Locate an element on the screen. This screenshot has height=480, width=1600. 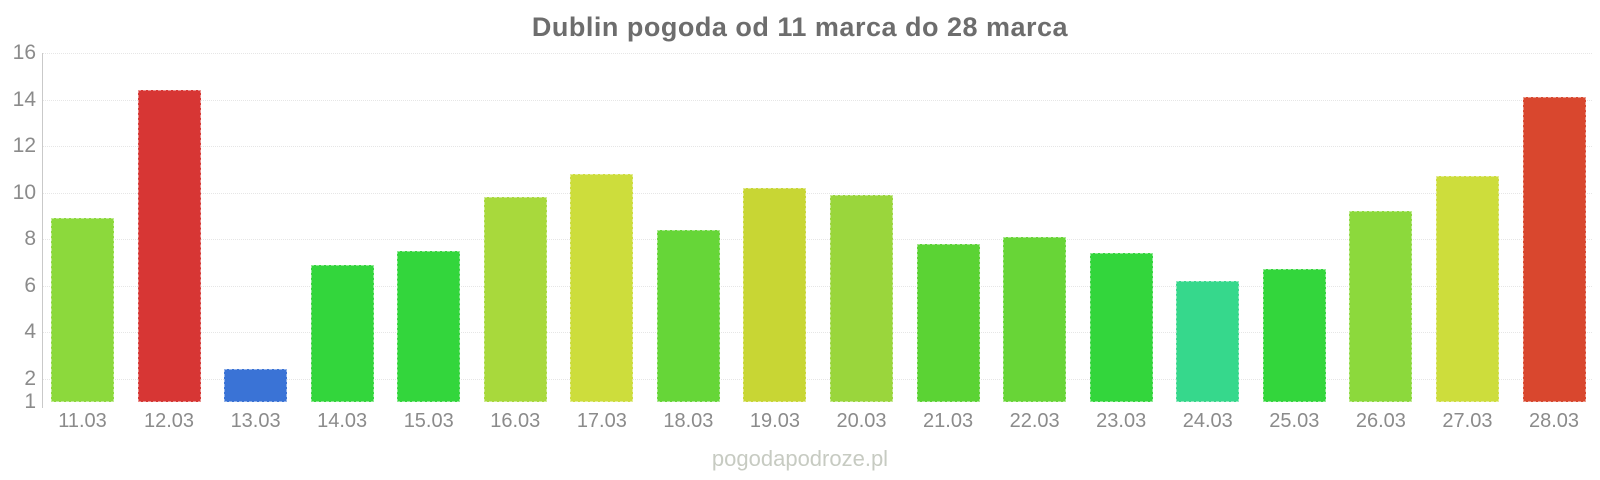
x-axis-label-13.03: 13.03 is located at coordinates (255, 421).